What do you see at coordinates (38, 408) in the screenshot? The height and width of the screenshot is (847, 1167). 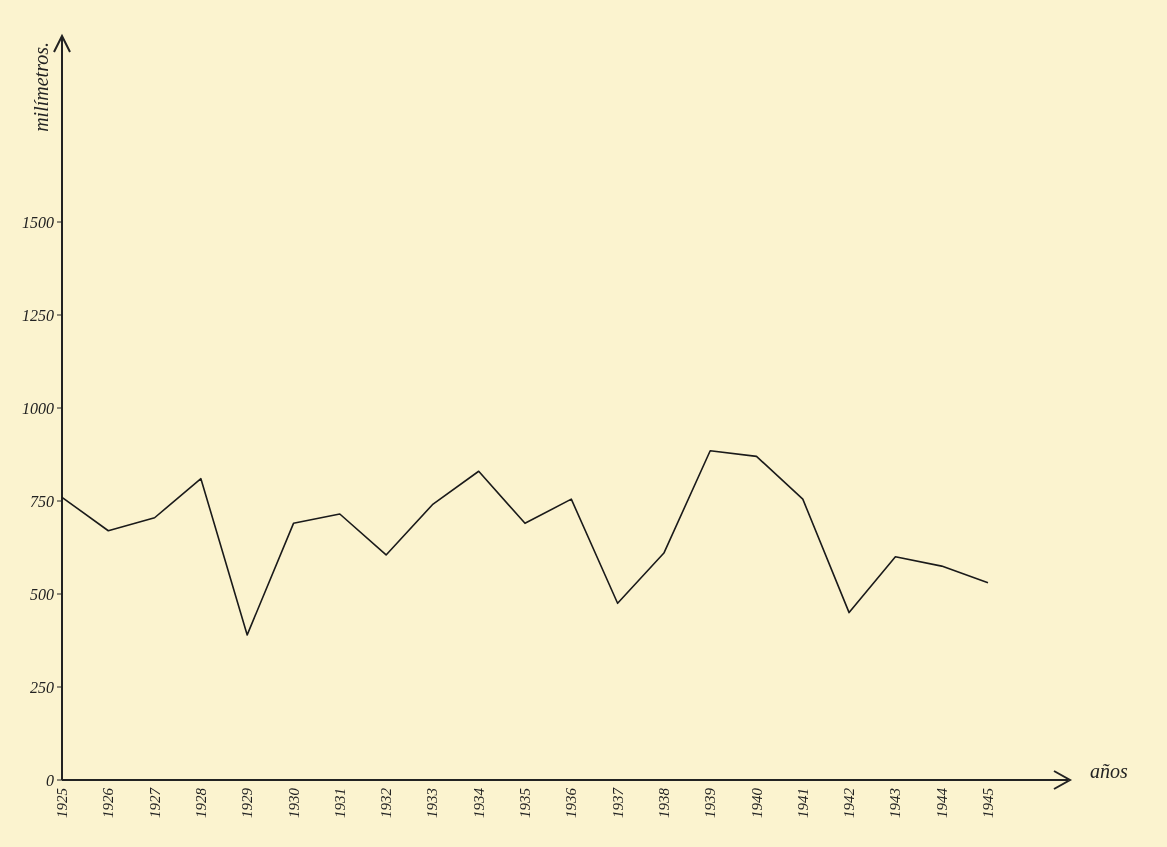 I see `y-tick-label: 1000` at bounding box center [38, 408].